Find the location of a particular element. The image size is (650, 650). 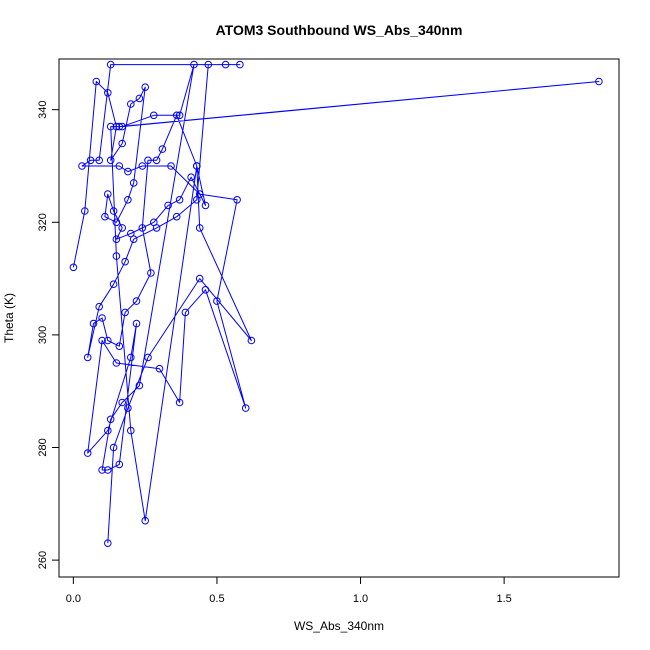

x-tick-label: 0.5 is located at coordinates (216, 599).